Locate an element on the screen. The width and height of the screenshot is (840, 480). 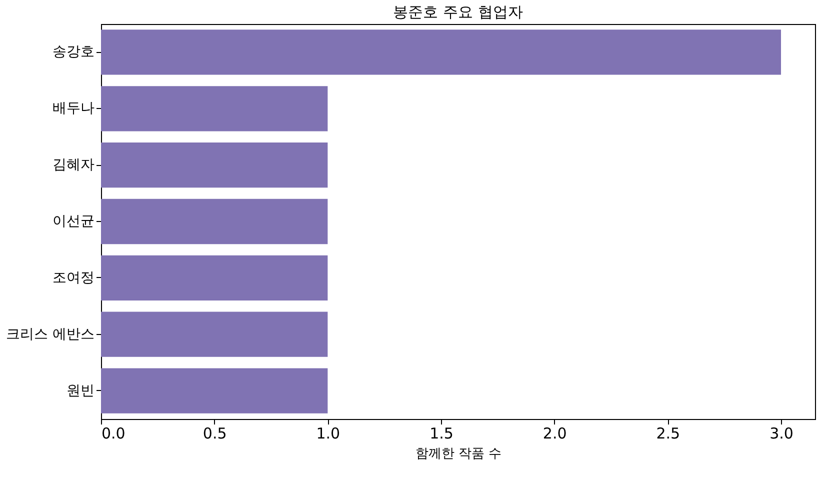
x-tick-label: 1.0 is located at coordinates (328, 433).